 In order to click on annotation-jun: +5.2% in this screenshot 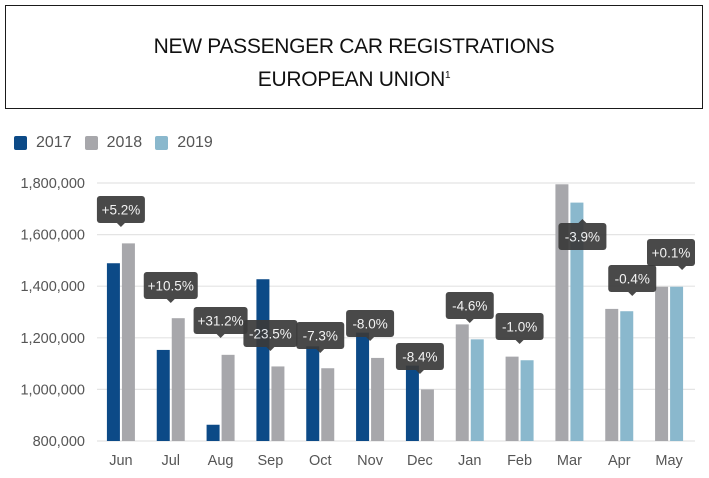, I will do `click(120, 211)`.